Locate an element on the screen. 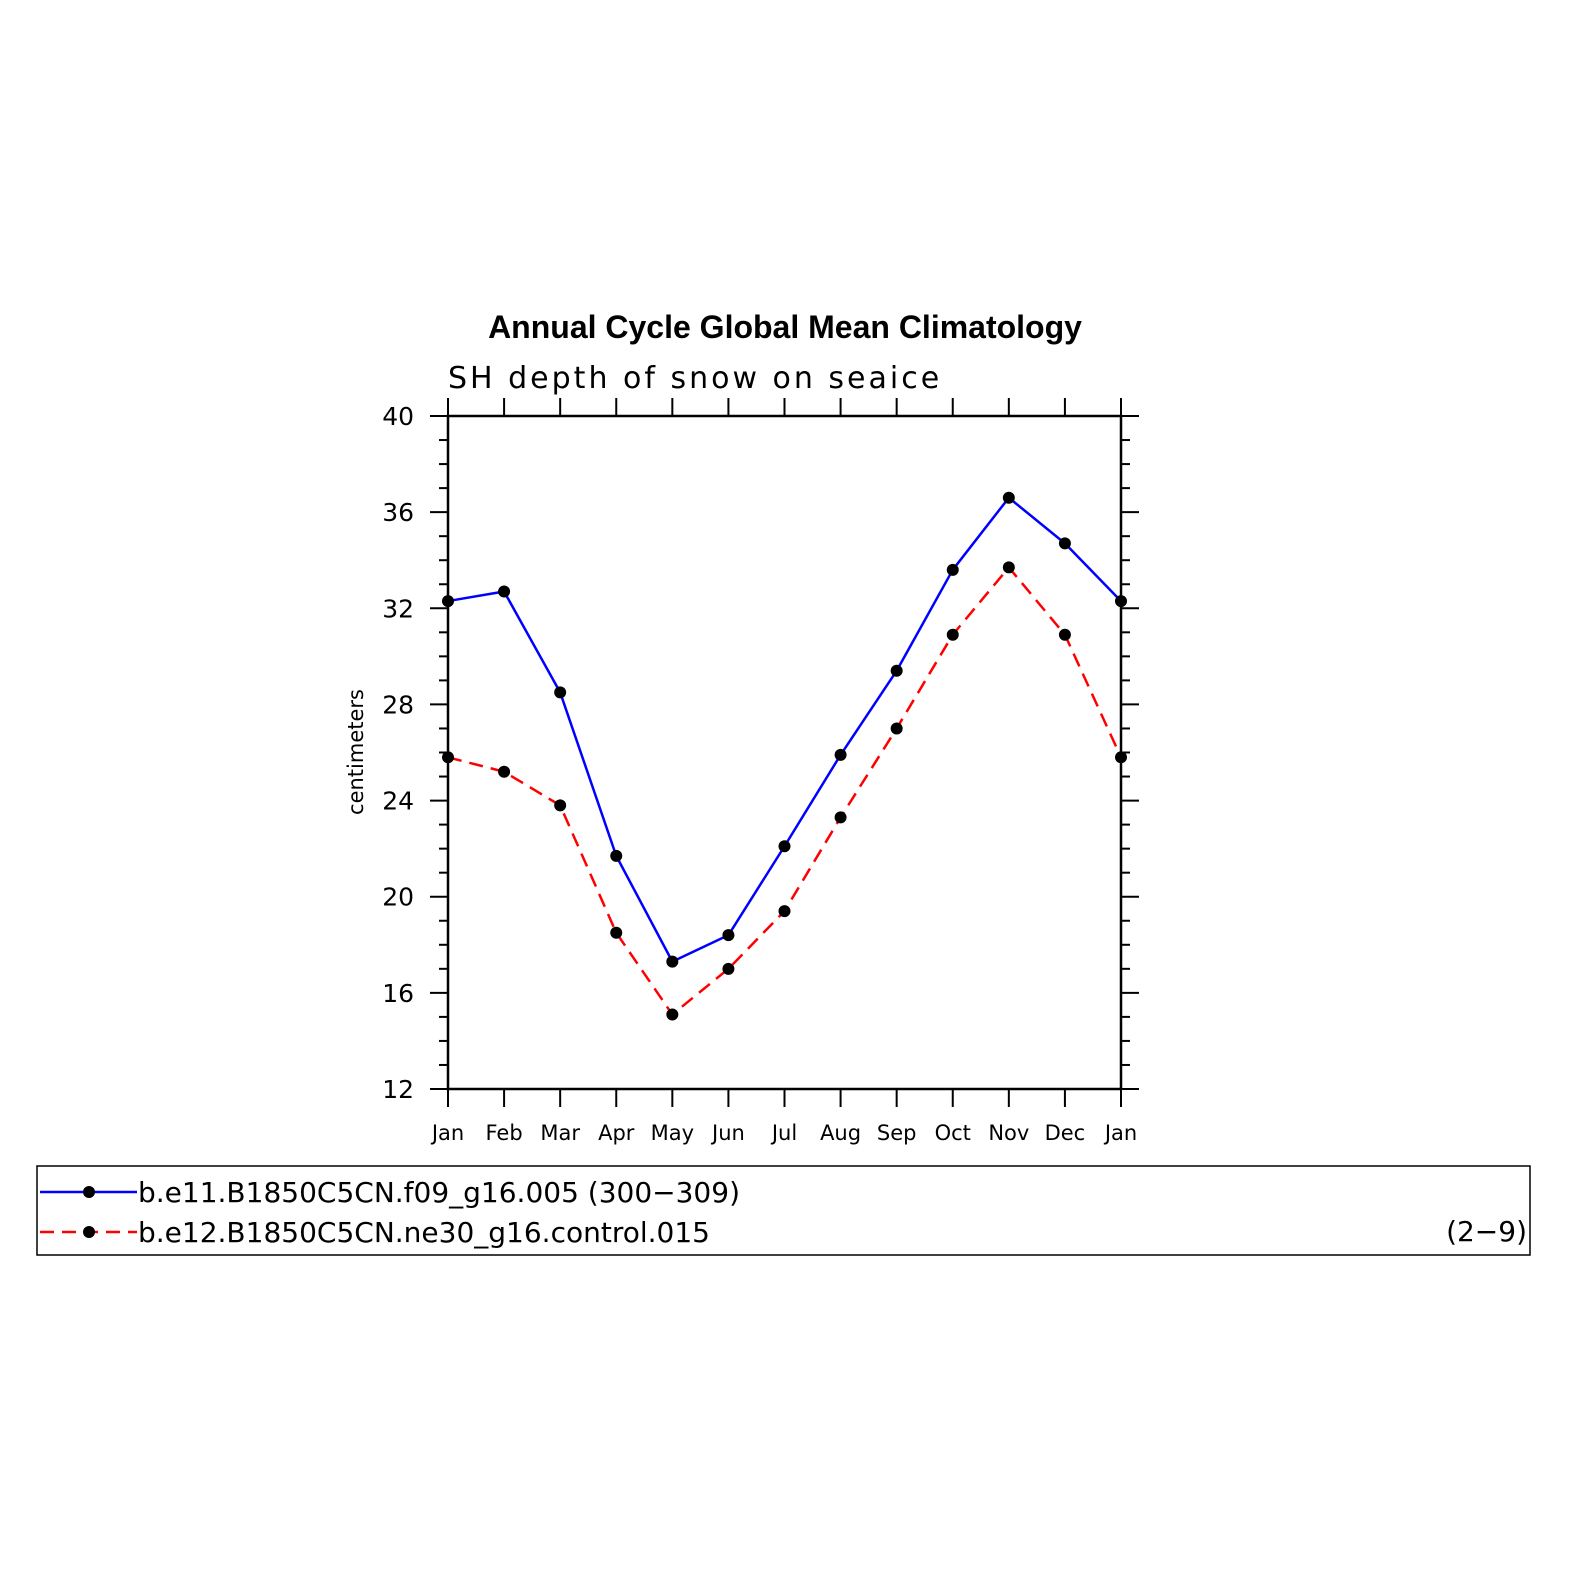 This screenshot has width=1575, height=1575. y-axis-label: centimeters is located at coordinates (356, 752).